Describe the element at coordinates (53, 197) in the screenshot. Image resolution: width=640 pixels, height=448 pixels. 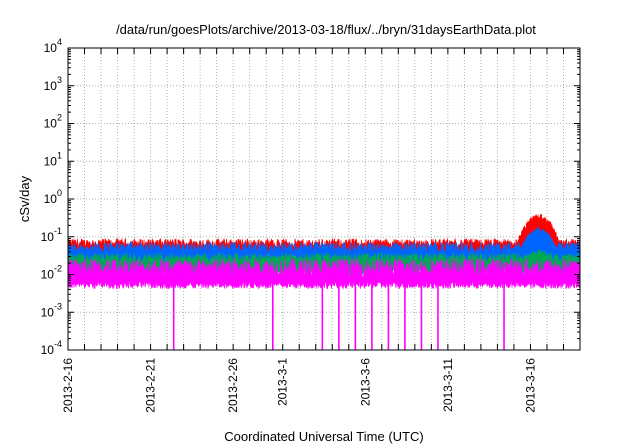
I see `y-tick-label: 10⁰` at that location.